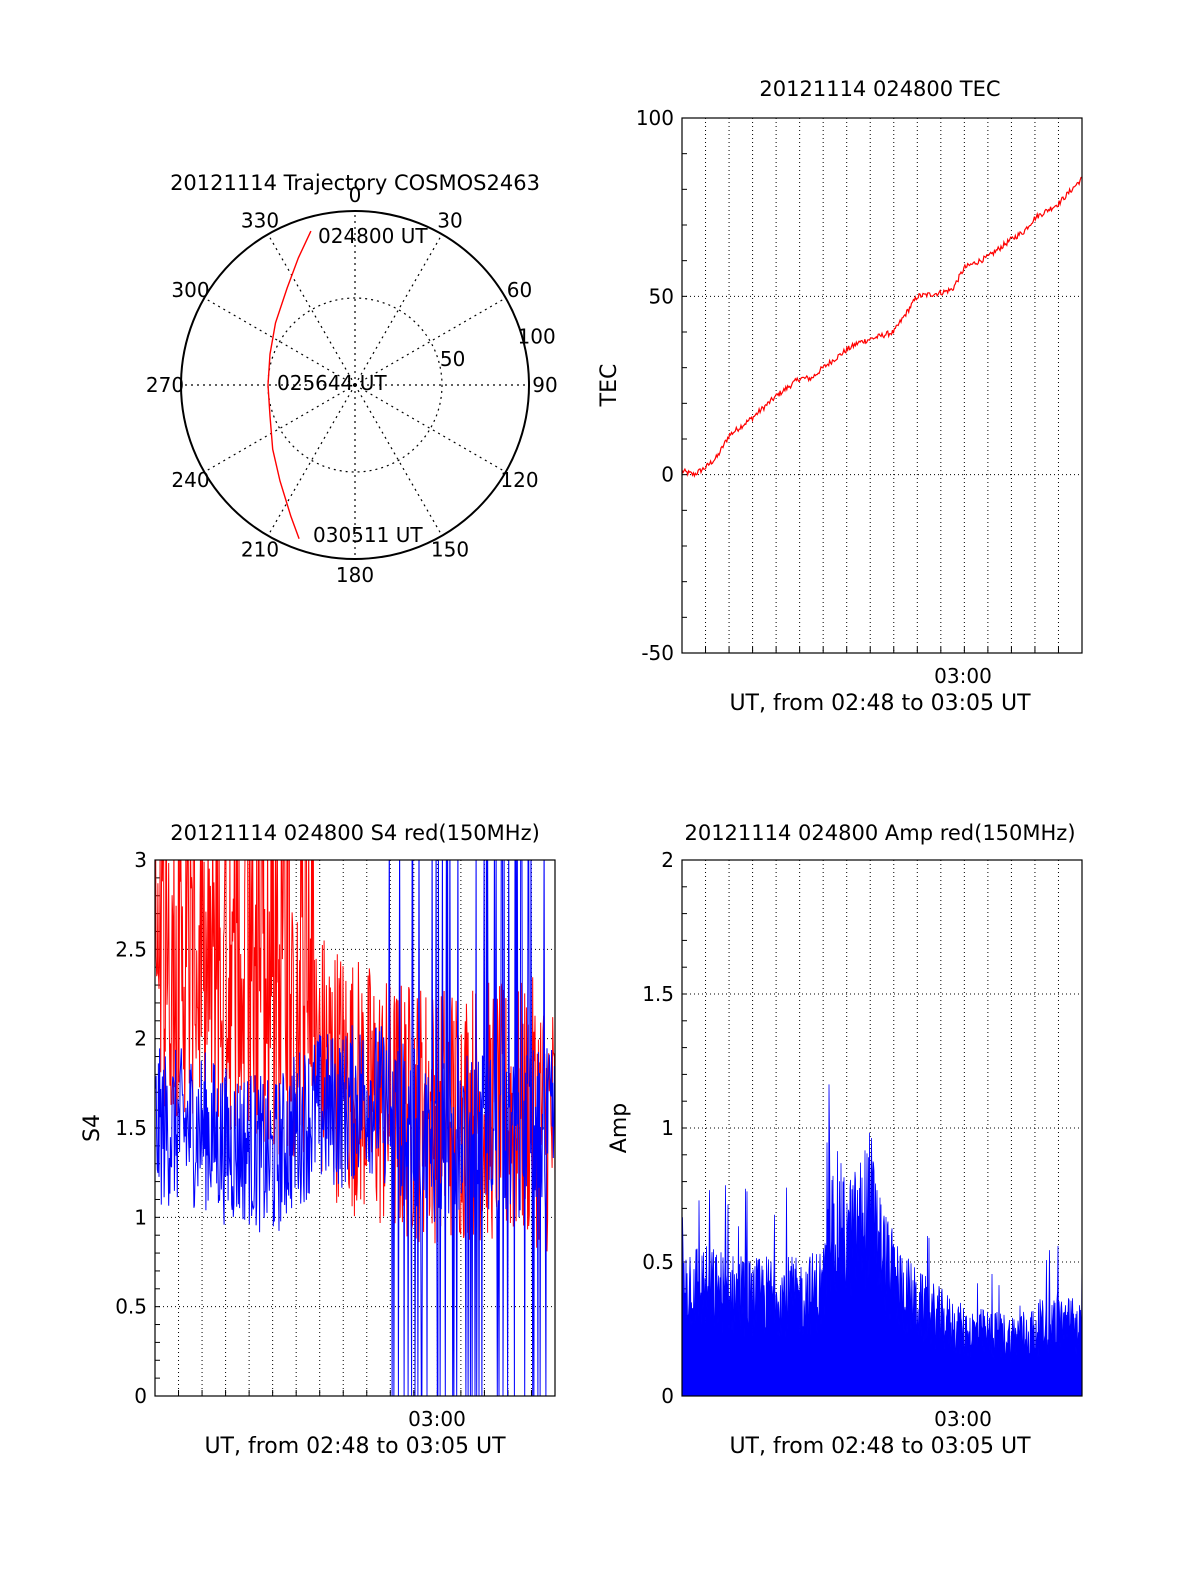 This screenshot has height=1575, width=1200. Describe the element at coordinates (537, 336) in the screenshot. I see `radial-label: 100` at that location.